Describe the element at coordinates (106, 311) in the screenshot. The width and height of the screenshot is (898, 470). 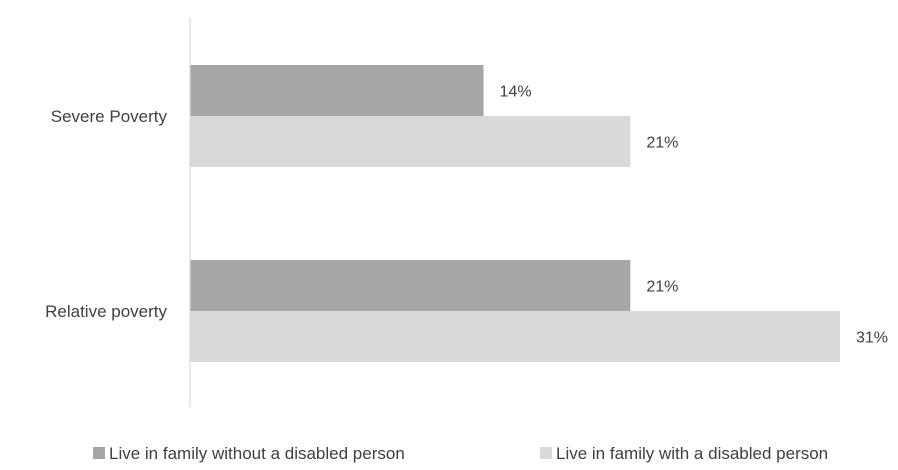
I see `category-label: Relative poverty` at that location.